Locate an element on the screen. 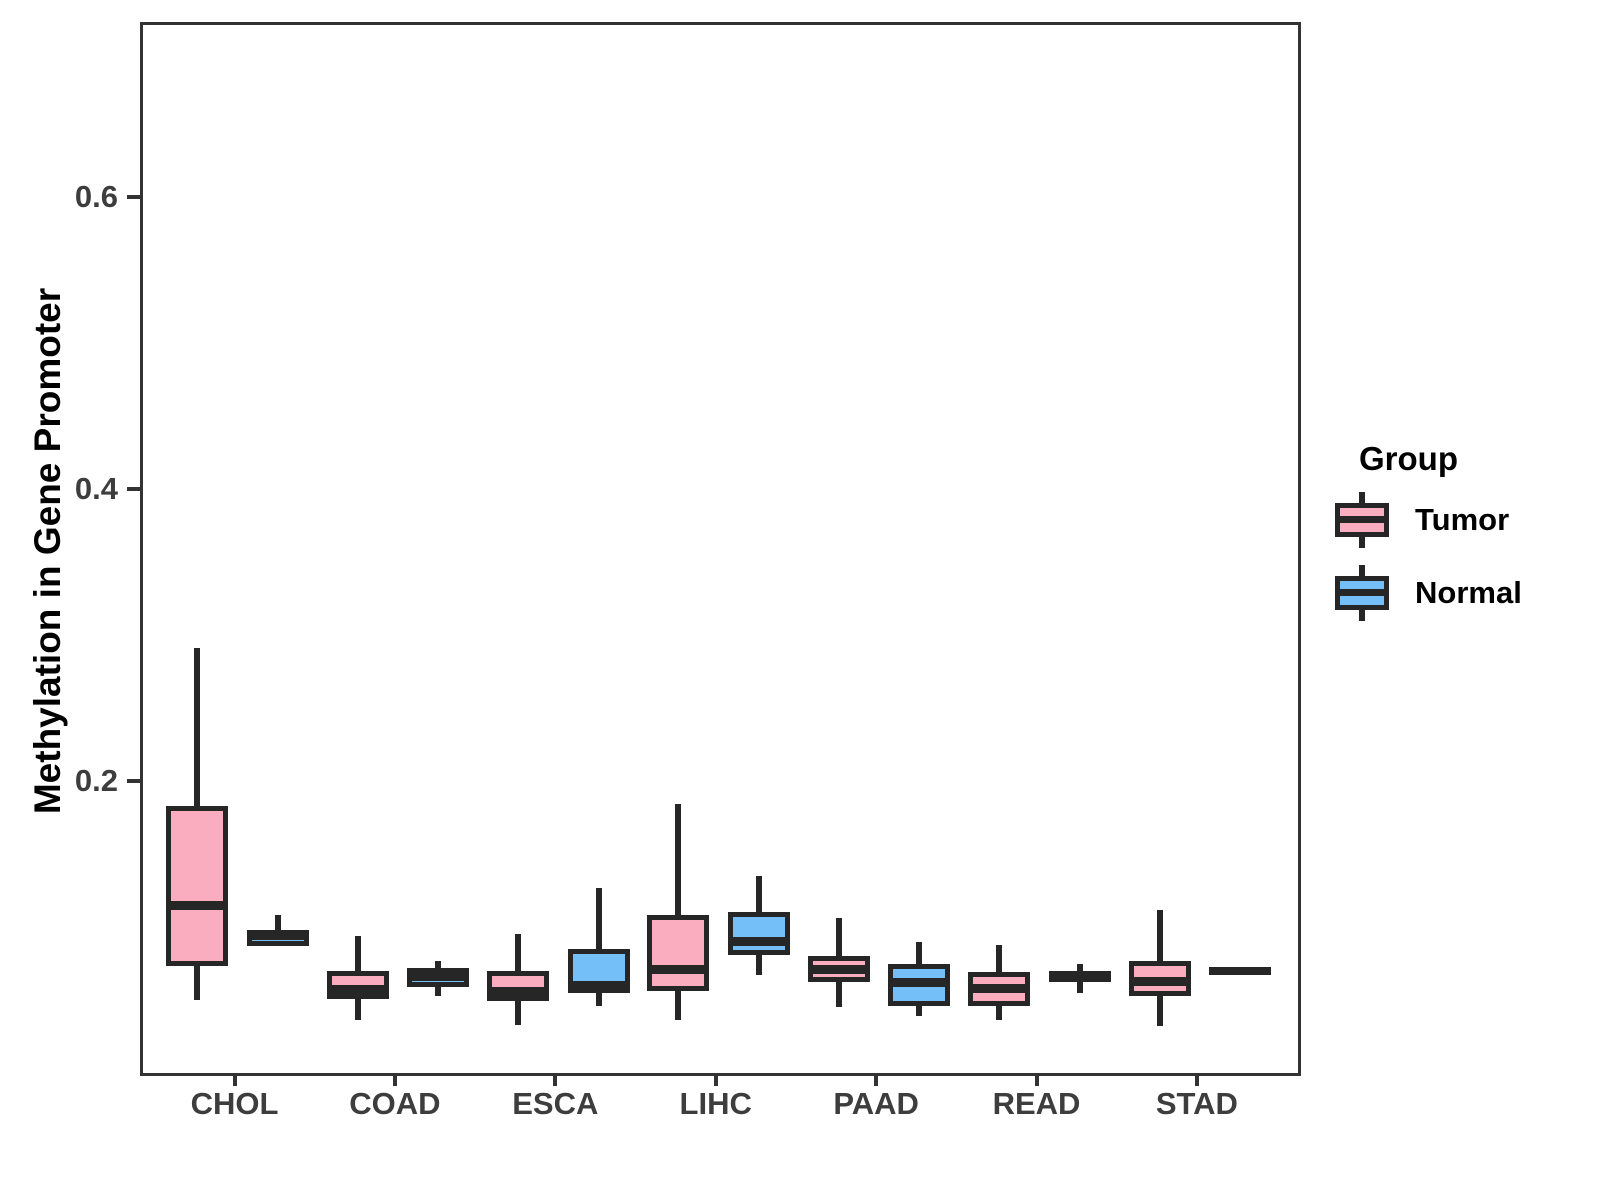  y-tick-label-0.2: 0.2 is located at coordinates (96, 780).